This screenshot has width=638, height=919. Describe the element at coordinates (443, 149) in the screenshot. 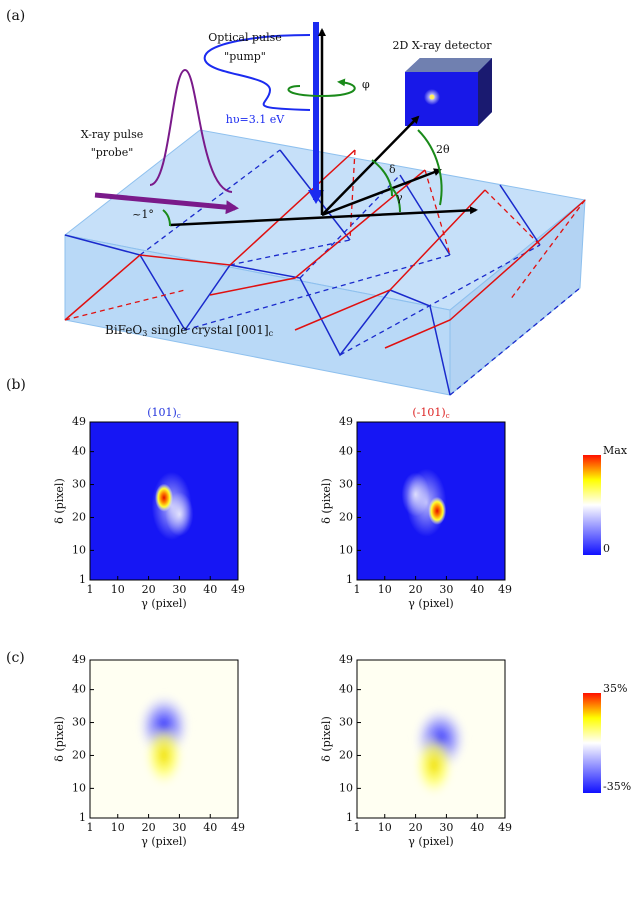

I see `label: 2θ` at that location.